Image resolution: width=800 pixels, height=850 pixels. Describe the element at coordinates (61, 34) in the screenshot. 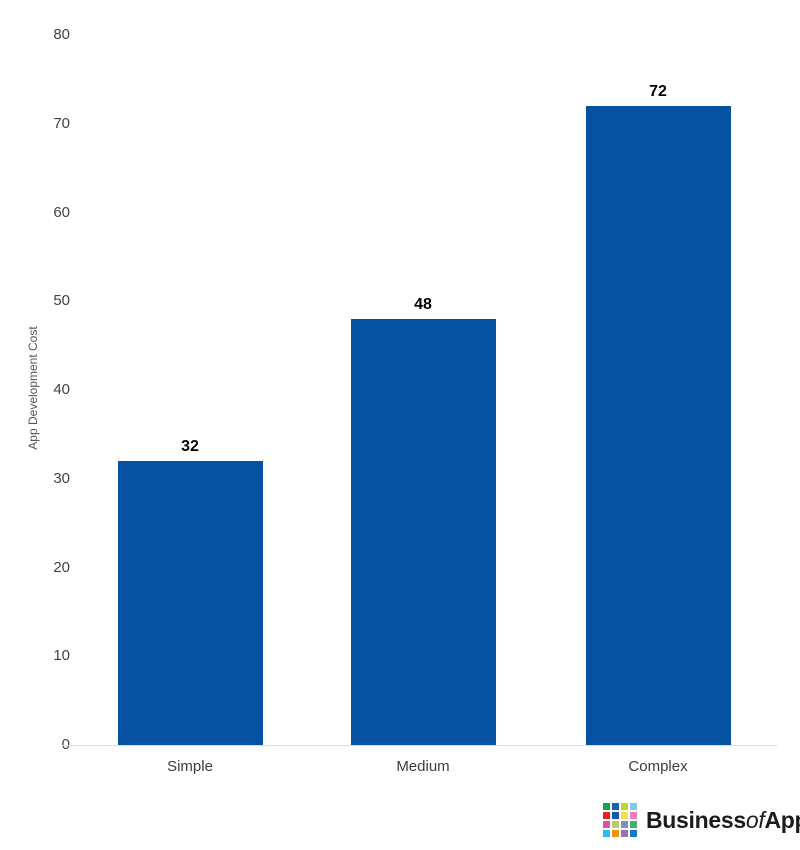

I see `y-tick-label: 80` at that location.